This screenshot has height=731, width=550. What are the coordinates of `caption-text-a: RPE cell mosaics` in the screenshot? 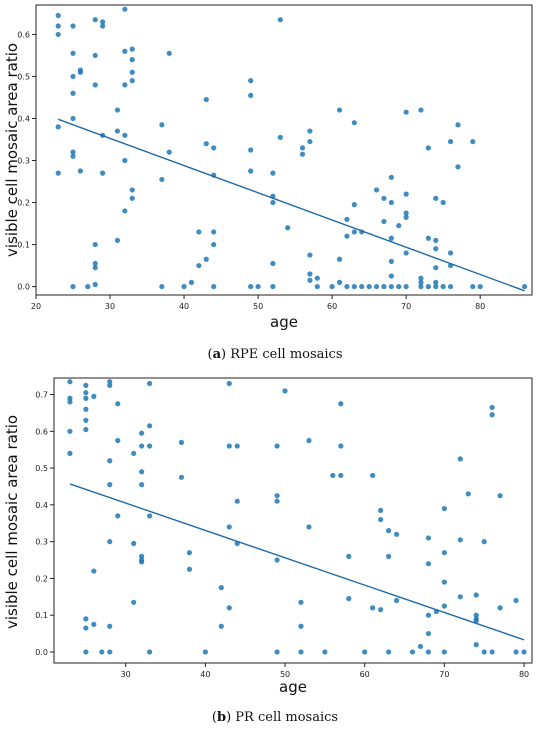 It's located at (286, 354).